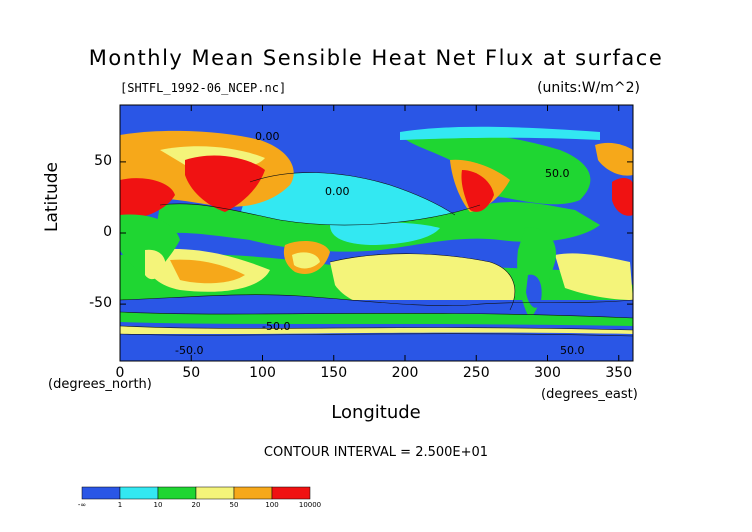 The image size is (752, 532). Describe the element at coordinates (196, 505) in the screenshot. I see `colorbar-tick-label: 20` at that location.